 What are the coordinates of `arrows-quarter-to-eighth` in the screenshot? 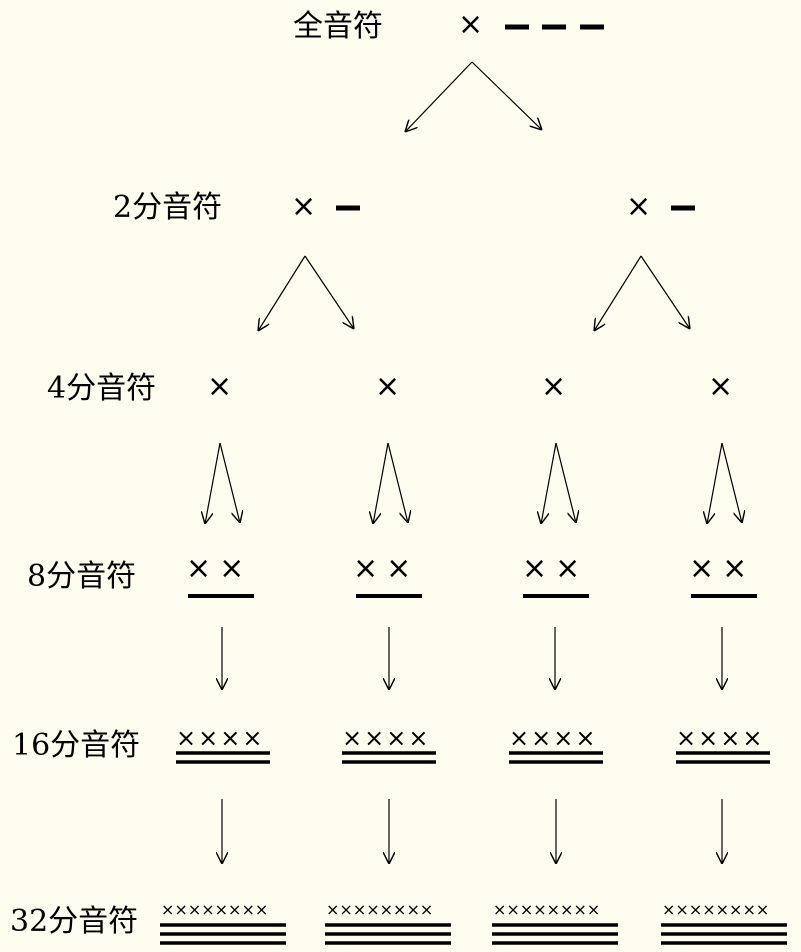 It's located at (473, 483).